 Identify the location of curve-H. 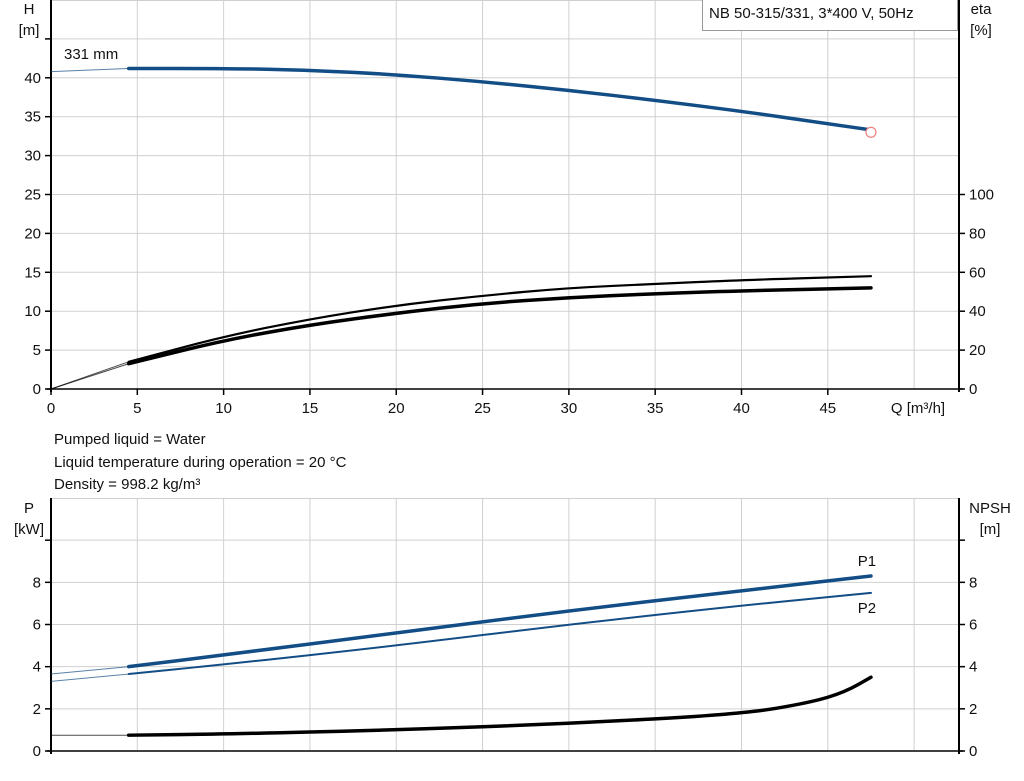
(499, 99).